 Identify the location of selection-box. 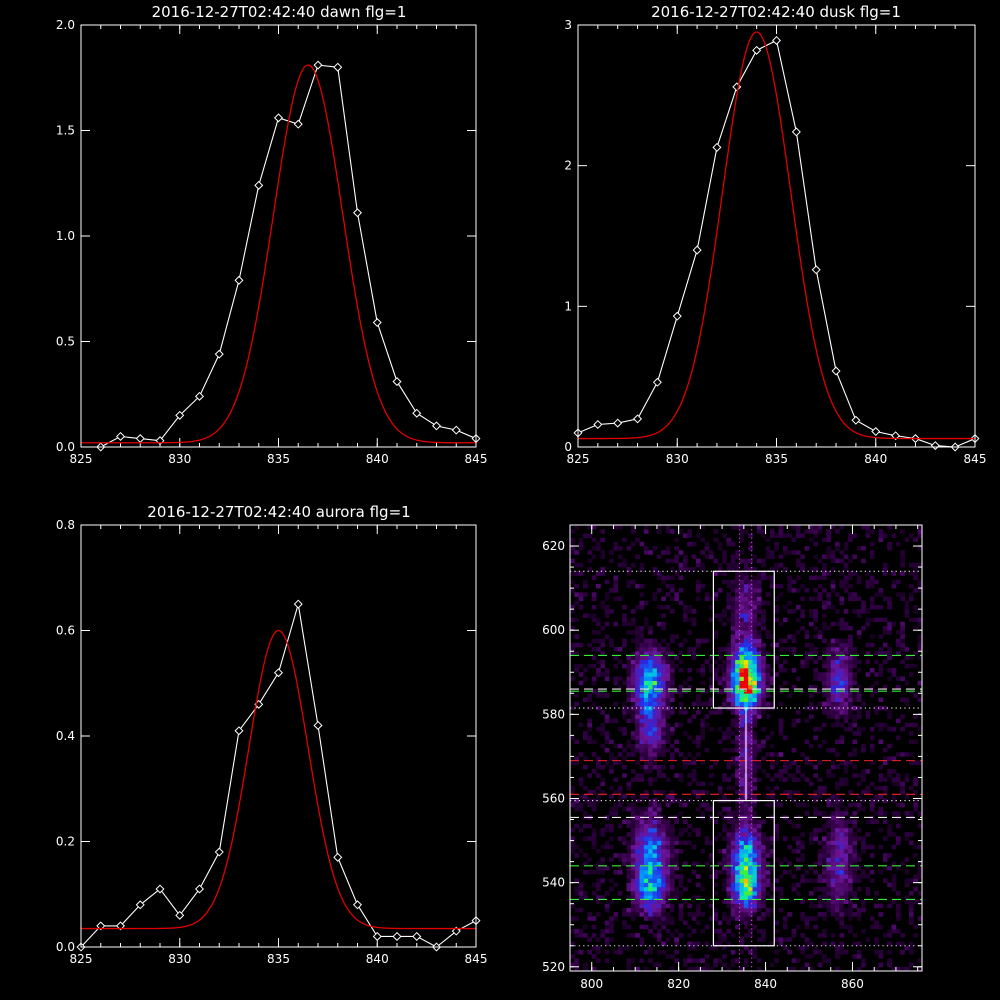
(743, 639).